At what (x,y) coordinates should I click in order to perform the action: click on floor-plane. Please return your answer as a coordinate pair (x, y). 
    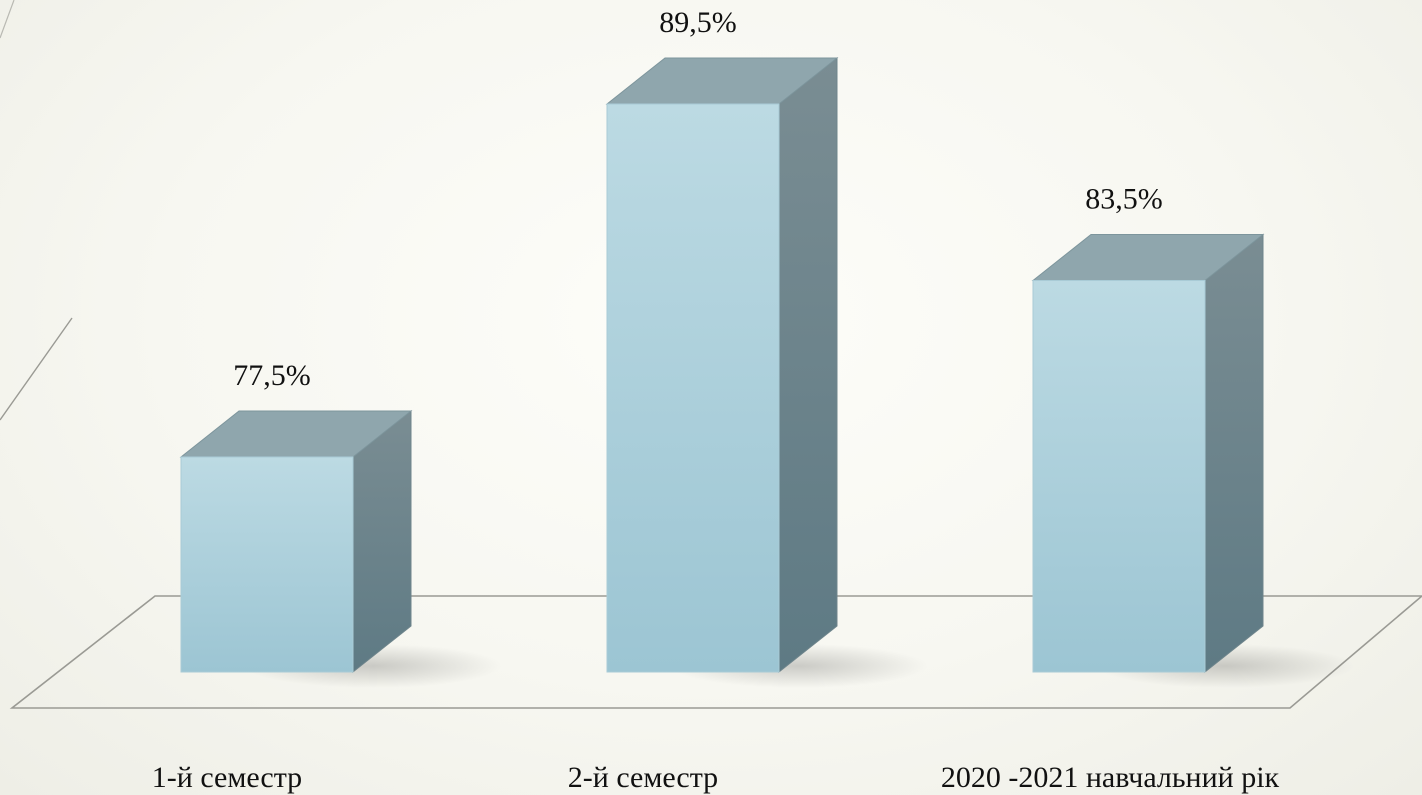
    Looking at the image, I should click on (715, 652).